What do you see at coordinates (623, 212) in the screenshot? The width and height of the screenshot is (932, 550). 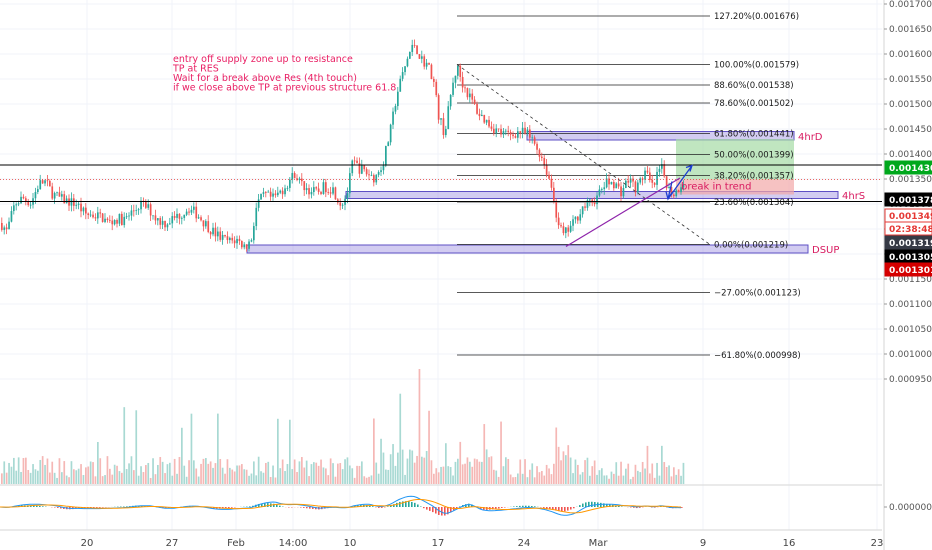 I see `trend-line` at bounding box center [623, 212].